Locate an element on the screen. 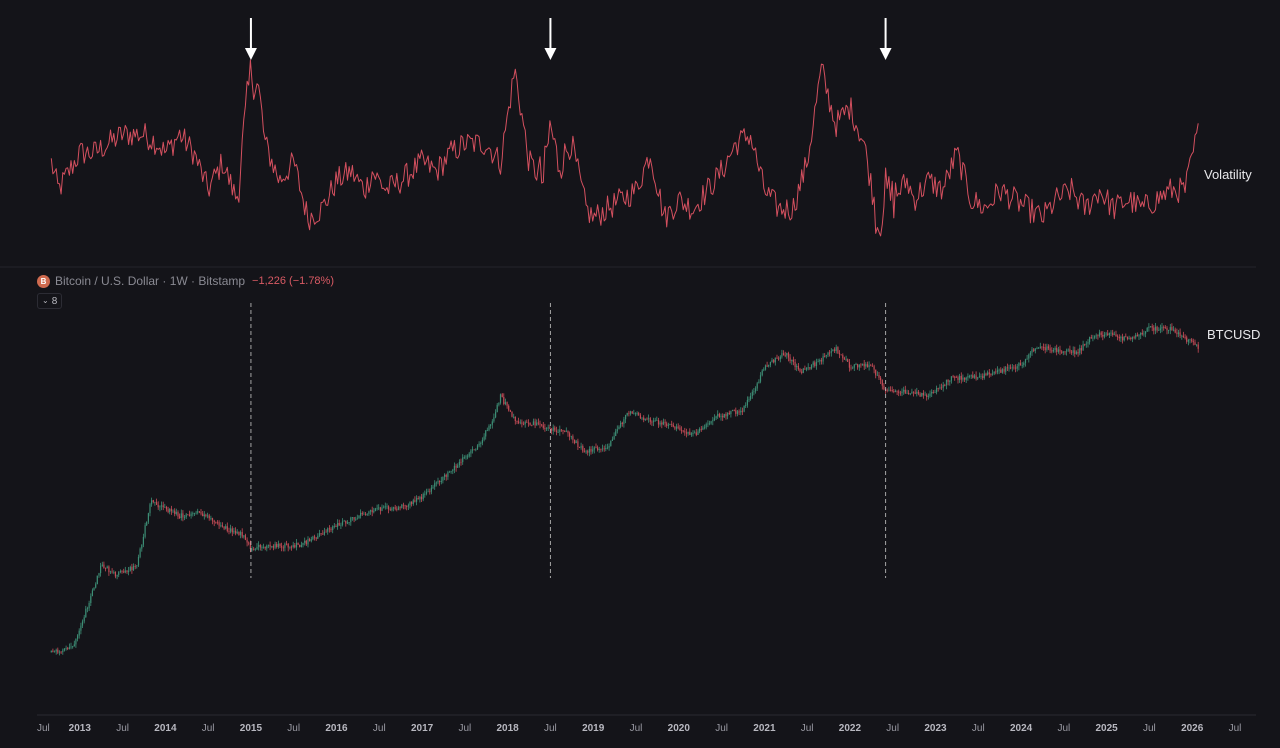 This screenshot has height=748, width=1280. symbol-title: Bitcoin / U.S. Dollar · 1W · Bitstamp is located at coordinates (150, 281).